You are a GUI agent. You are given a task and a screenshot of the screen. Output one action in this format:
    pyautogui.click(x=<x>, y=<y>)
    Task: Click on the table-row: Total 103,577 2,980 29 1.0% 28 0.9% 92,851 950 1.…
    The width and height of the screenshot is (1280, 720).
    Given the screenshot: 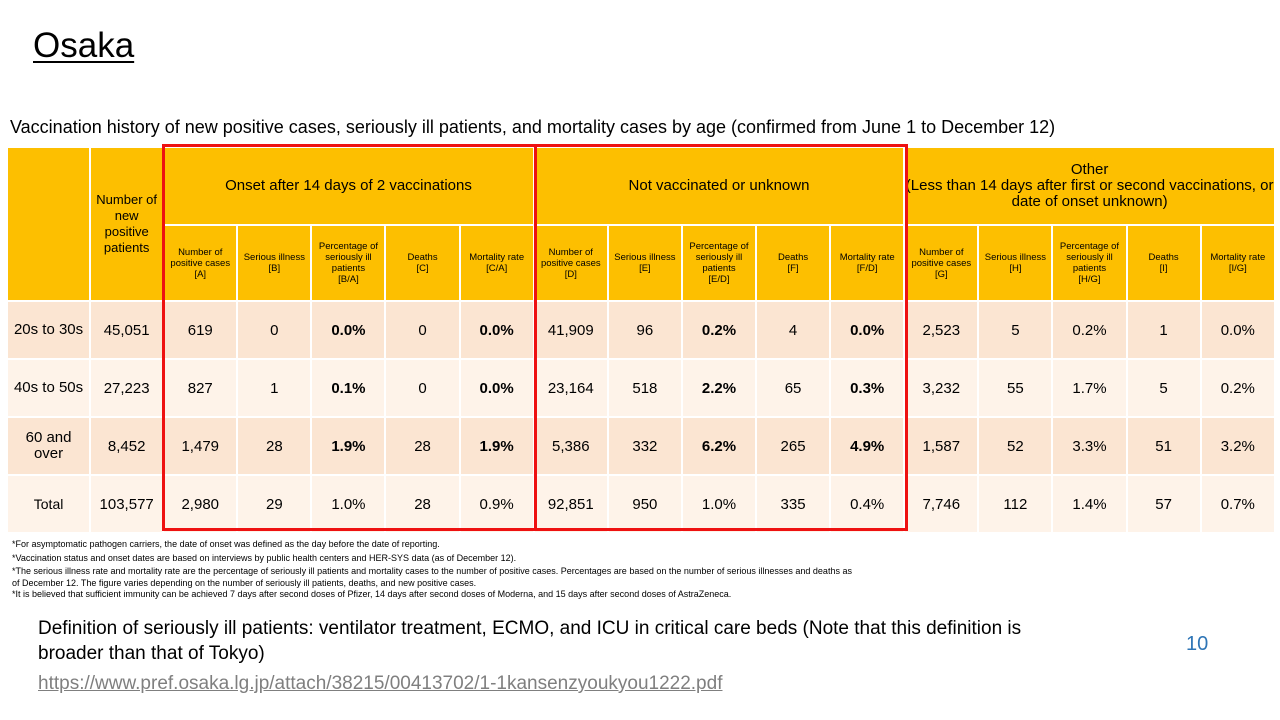 What is the action you would take?
    pyautogui.click(x=641, y=504)
    